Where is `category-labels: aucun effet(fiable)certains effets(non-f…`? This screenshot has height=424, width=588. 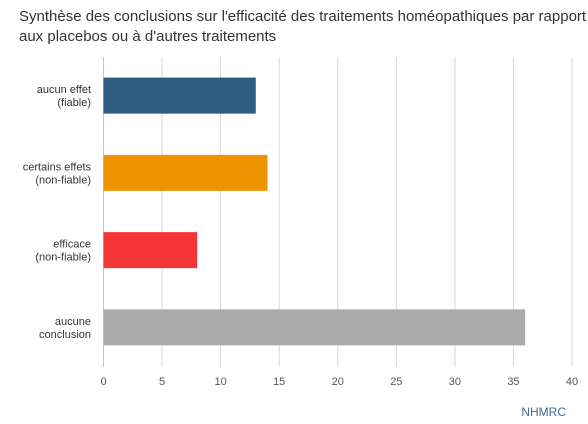 category-labels: aucun effet(fiable)certains effets(non-f… is located at coordinates (57, 212).